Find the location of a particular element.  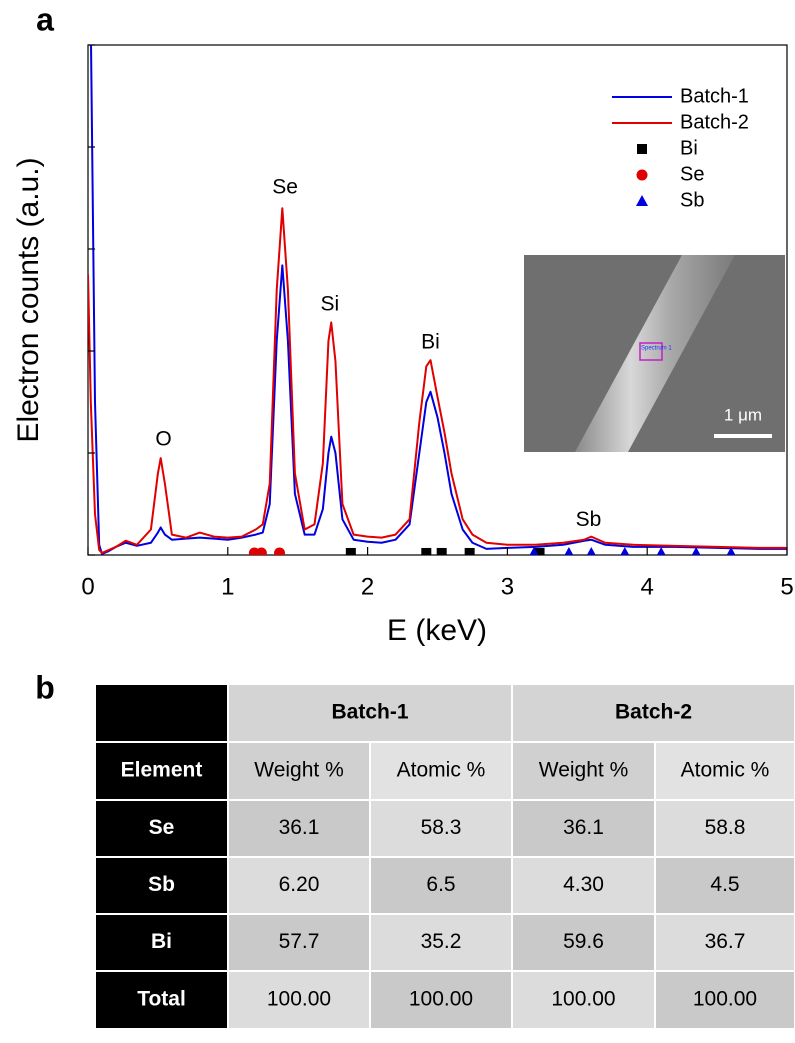

table-text: 4.30 is located at coordinates (583, 884).